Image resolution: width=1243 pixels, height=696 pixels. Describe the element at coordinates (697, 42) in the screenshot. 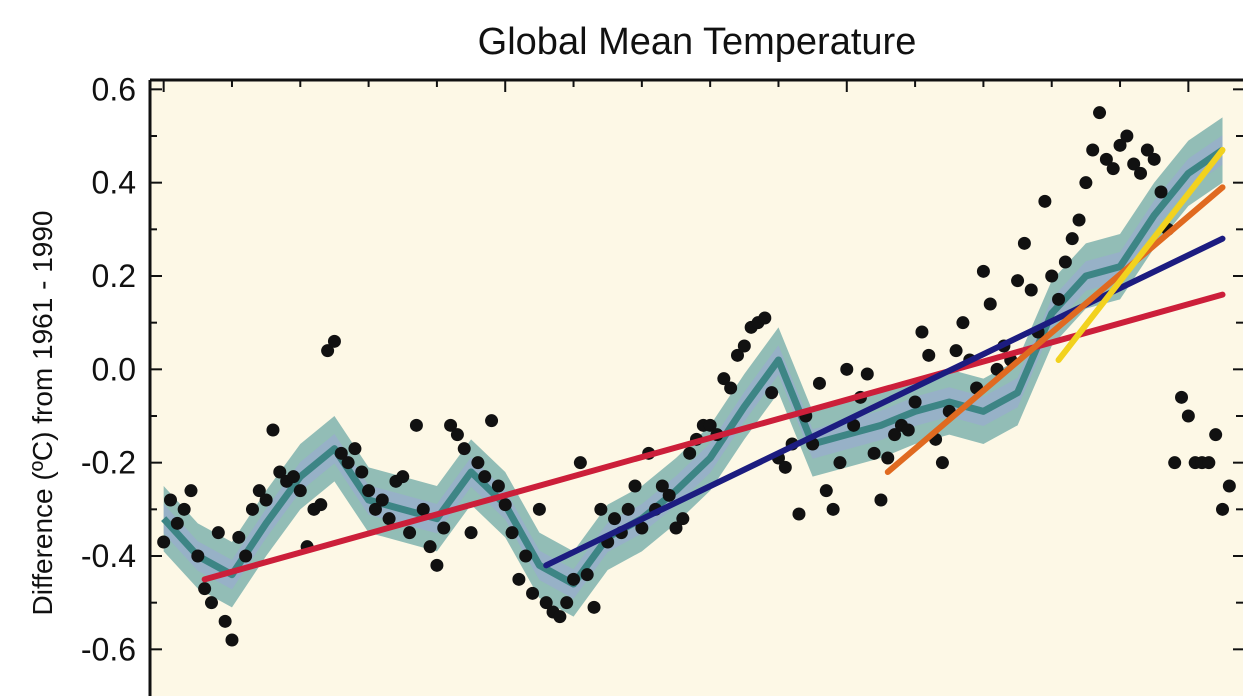

I see `chart-title: Global Mean Temperature` at that location.